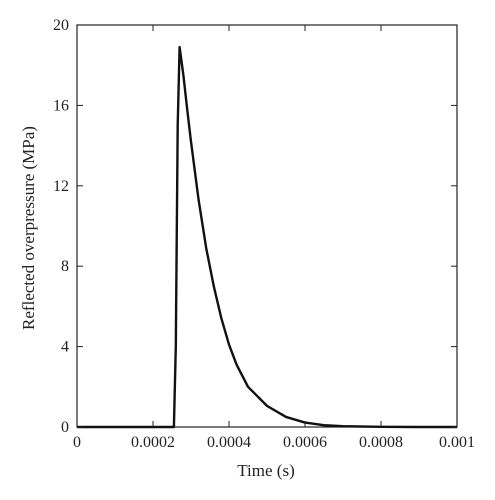 Image resolution: width=495 pixels, height=500 pixels. Describe the element at coordinates (65, 427) in the screenshot. I see `y-tick-label: 0` at that location.